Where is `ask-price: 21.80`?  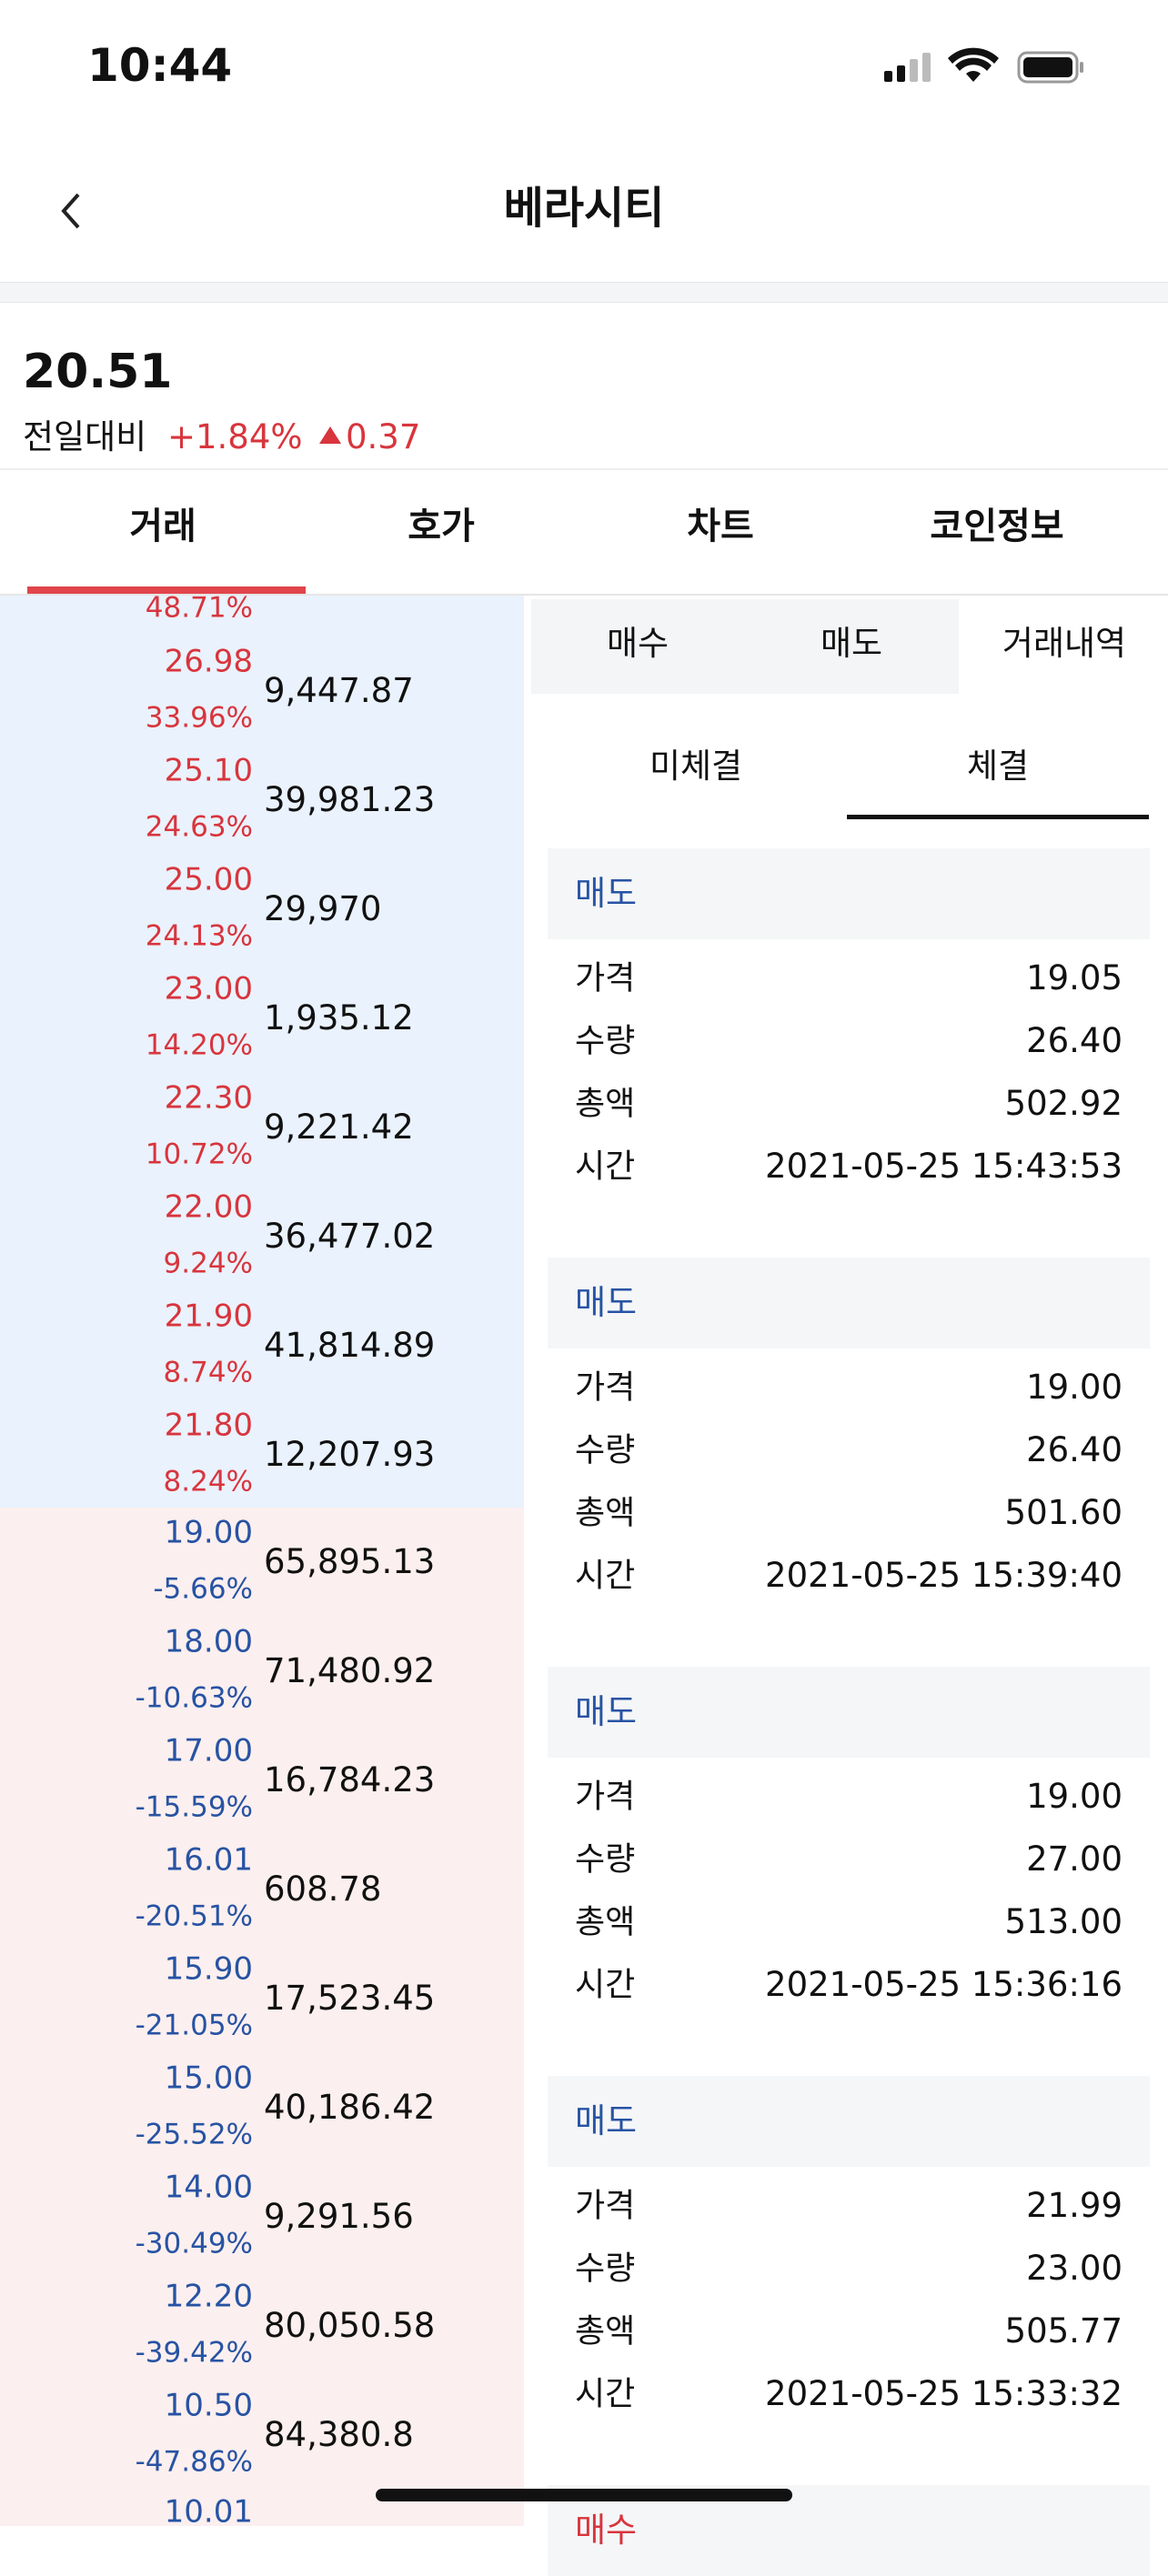
ask-price: 21.80 is located at coordinates (209, 1425).